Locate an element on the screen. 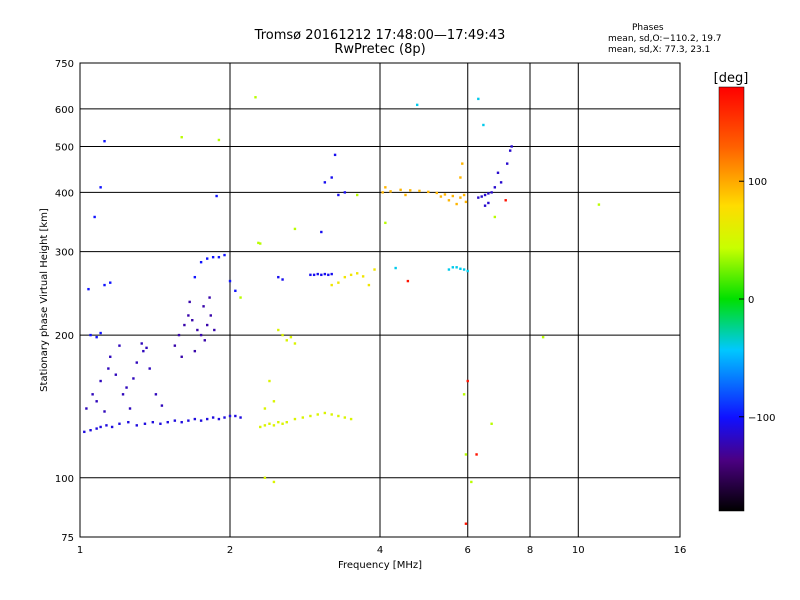 The width and height of the screenshot is (800, 600). x-tick-label: 6 is located at coordinates (468, 550).